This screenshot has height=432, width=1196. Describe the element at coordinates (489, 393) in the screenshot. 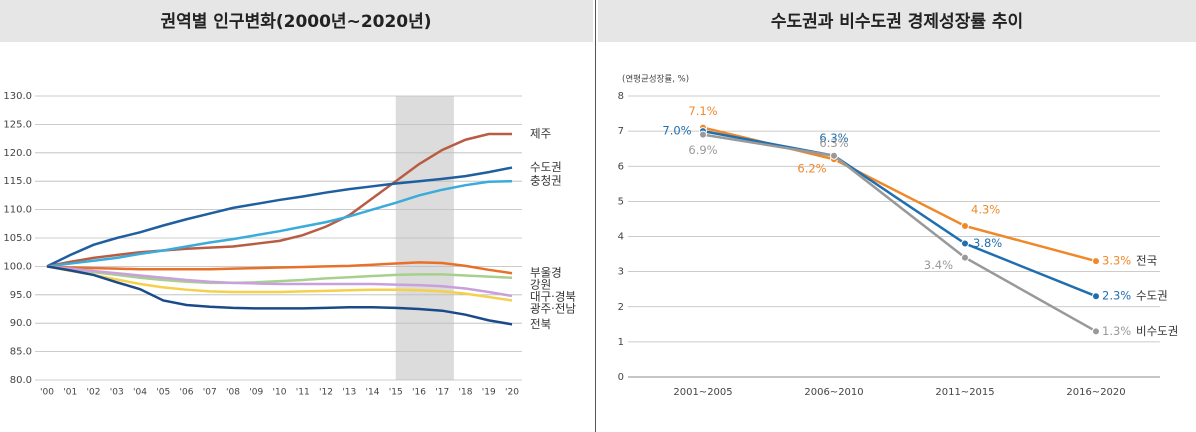

I see `x-tick-label: '19` at that location.